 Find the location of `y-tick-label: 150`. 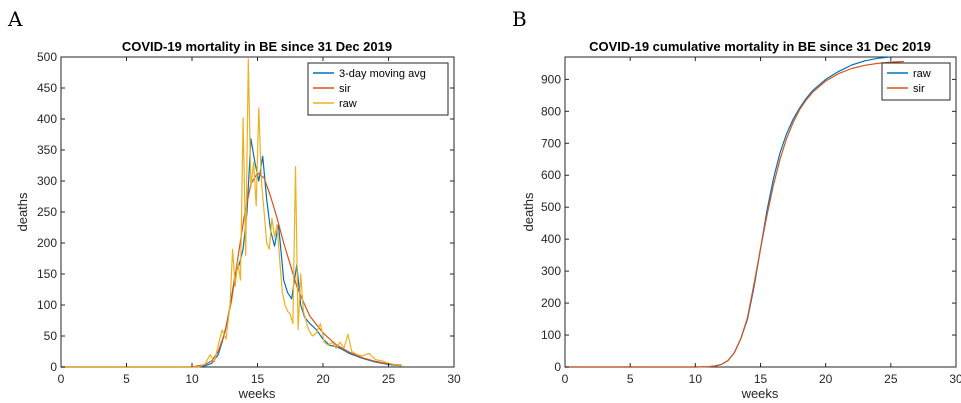

y-tick-label: 150 is located at coordinates (47, 274).